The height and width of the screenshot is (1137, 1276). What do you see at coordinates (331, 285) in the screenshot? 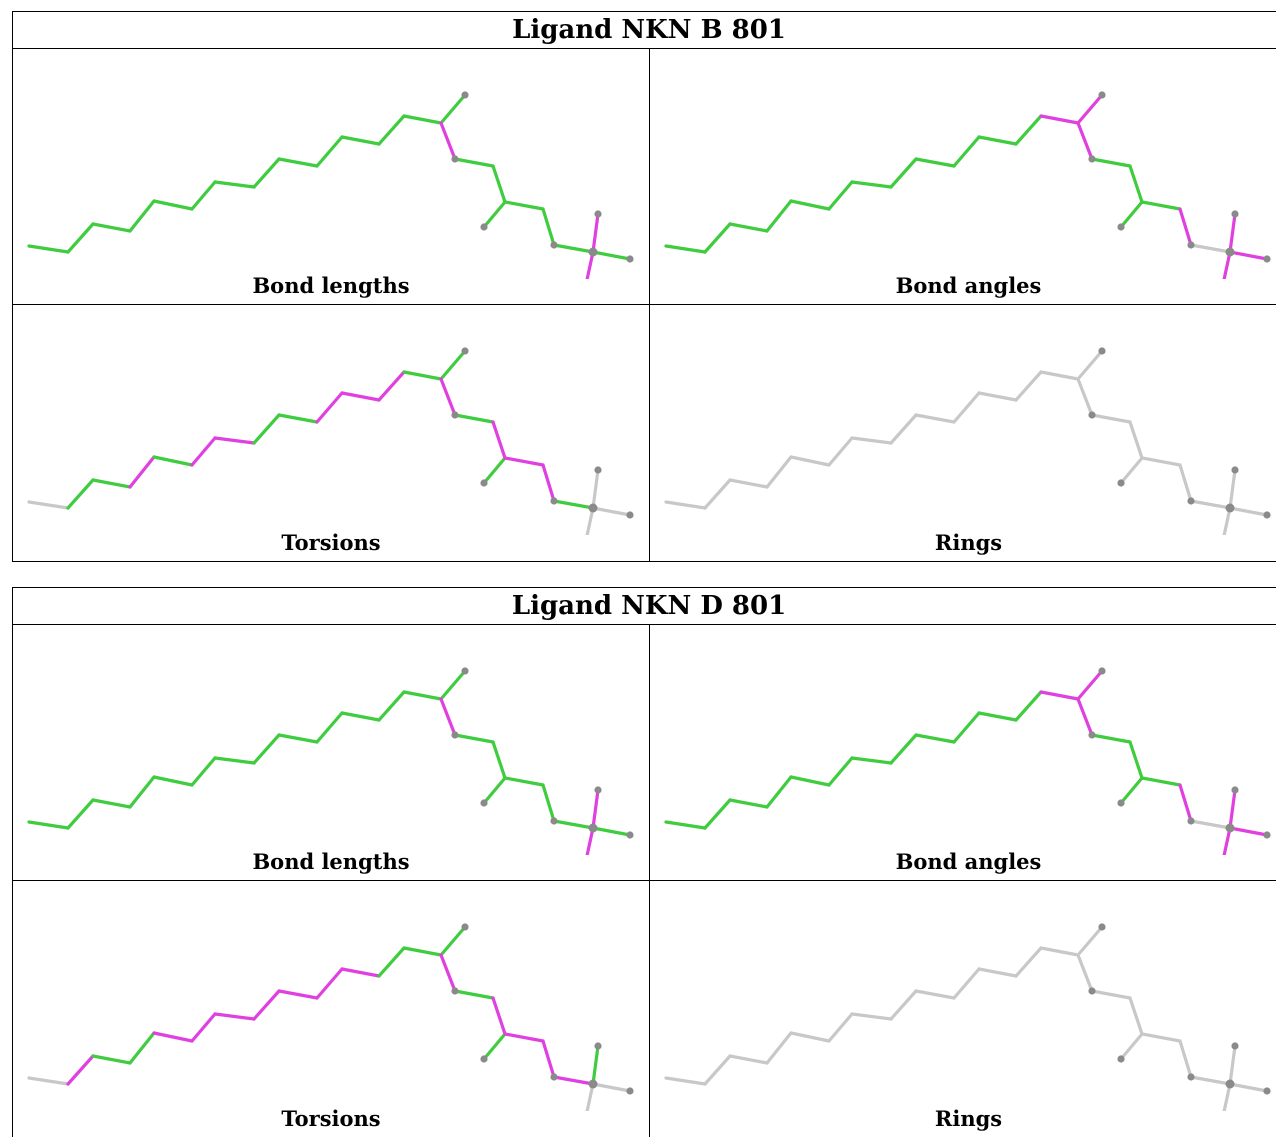
I see `panel-label: Bond lengths` at bounding box center [331, 285].